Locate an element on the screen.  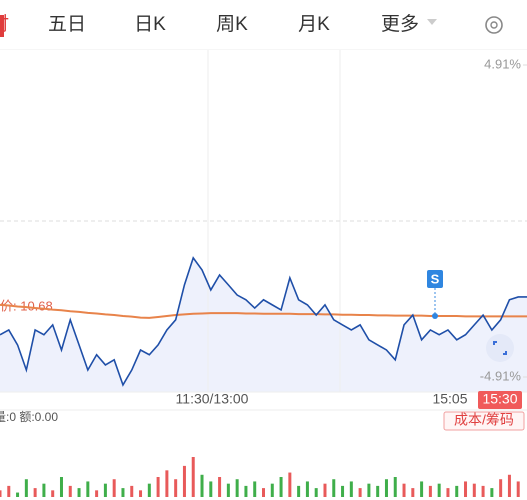
volume-label: 量:0 额:0.00 is located at coordinates (29, 417).